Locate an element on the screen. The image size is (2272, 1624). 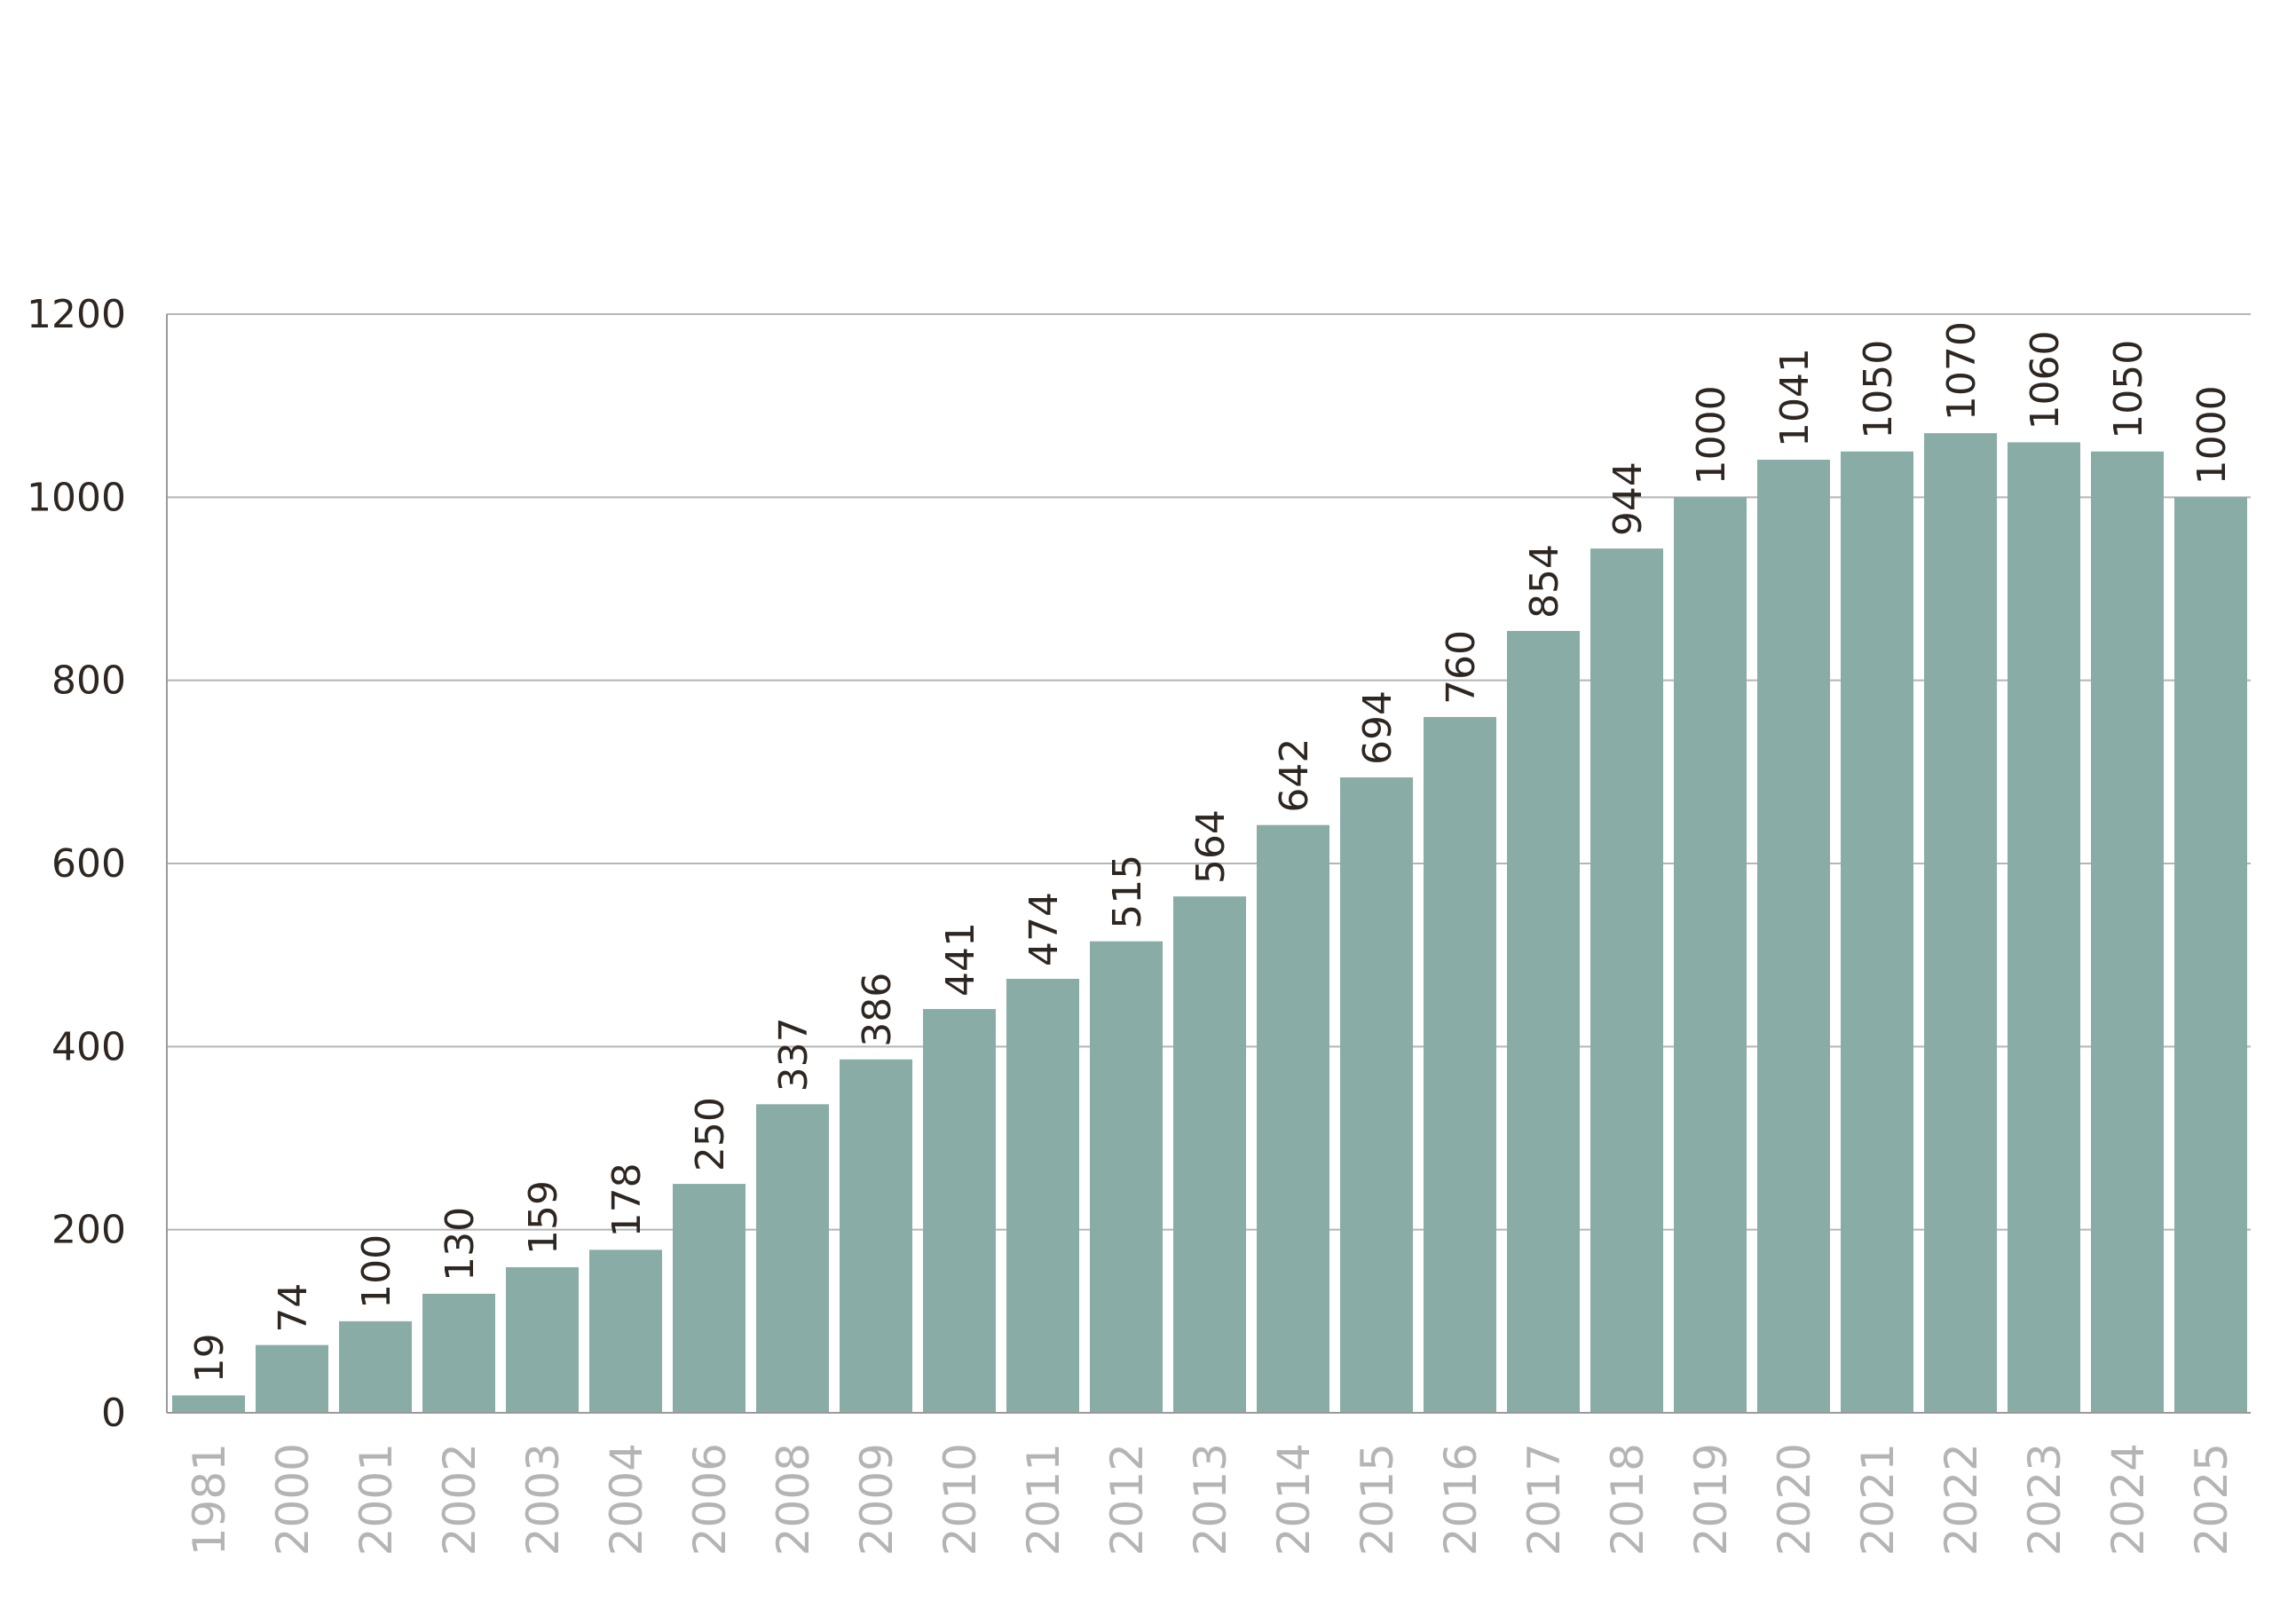
data-label: 19 is located at coordinates (210, 1358).